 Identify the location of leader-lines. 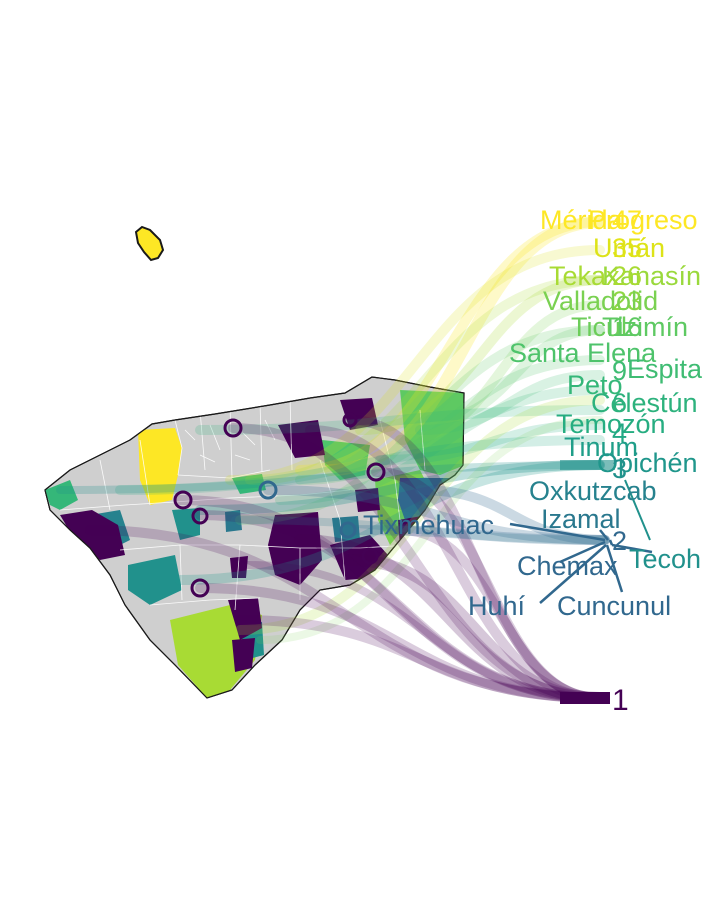
(581, 563).